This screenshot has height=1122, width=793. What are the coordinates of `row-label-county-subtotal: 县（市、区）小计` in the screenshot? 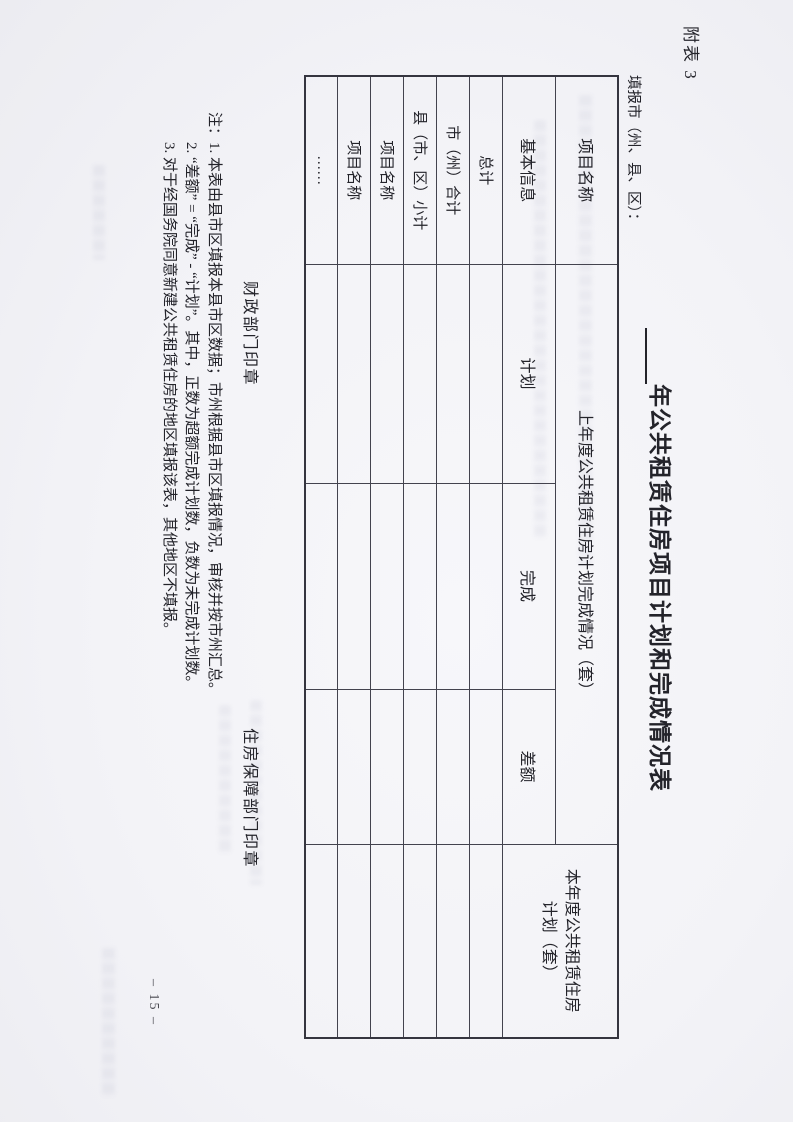 It's located at (420, 170).